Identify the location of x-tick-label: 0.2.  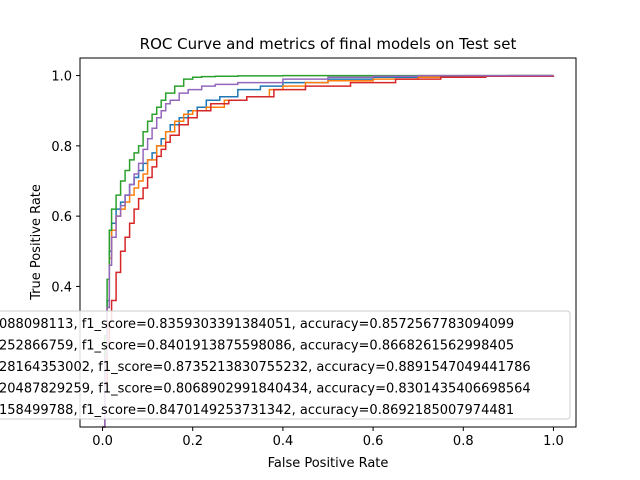
(192, 441).